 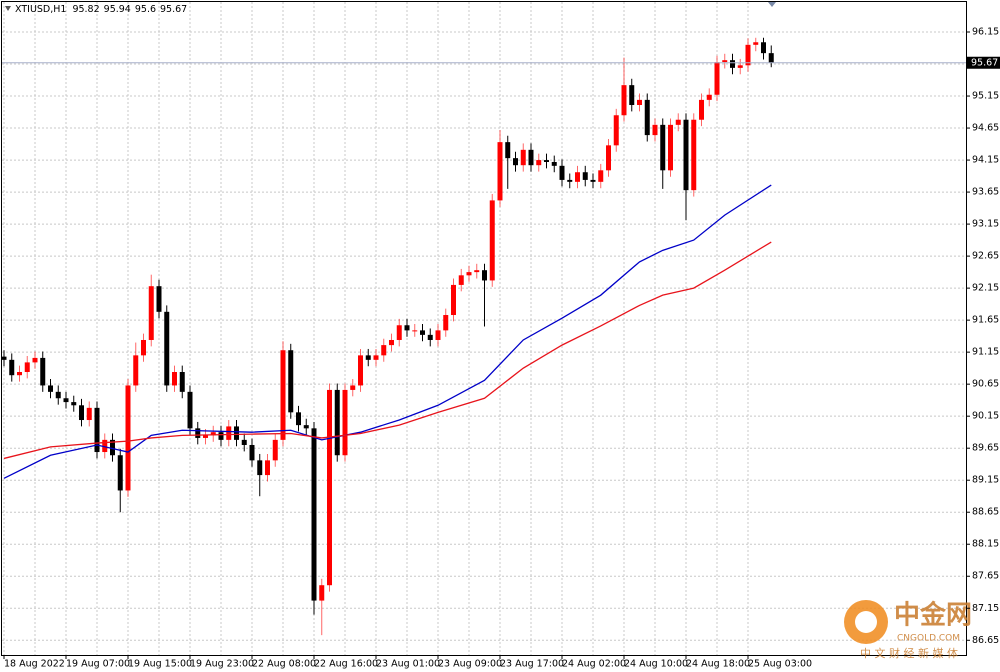 What do you see at coordinates (985, 288) in the screenshot?
I see `y-tick-label: 92.15` at bounding box center [985, 288].